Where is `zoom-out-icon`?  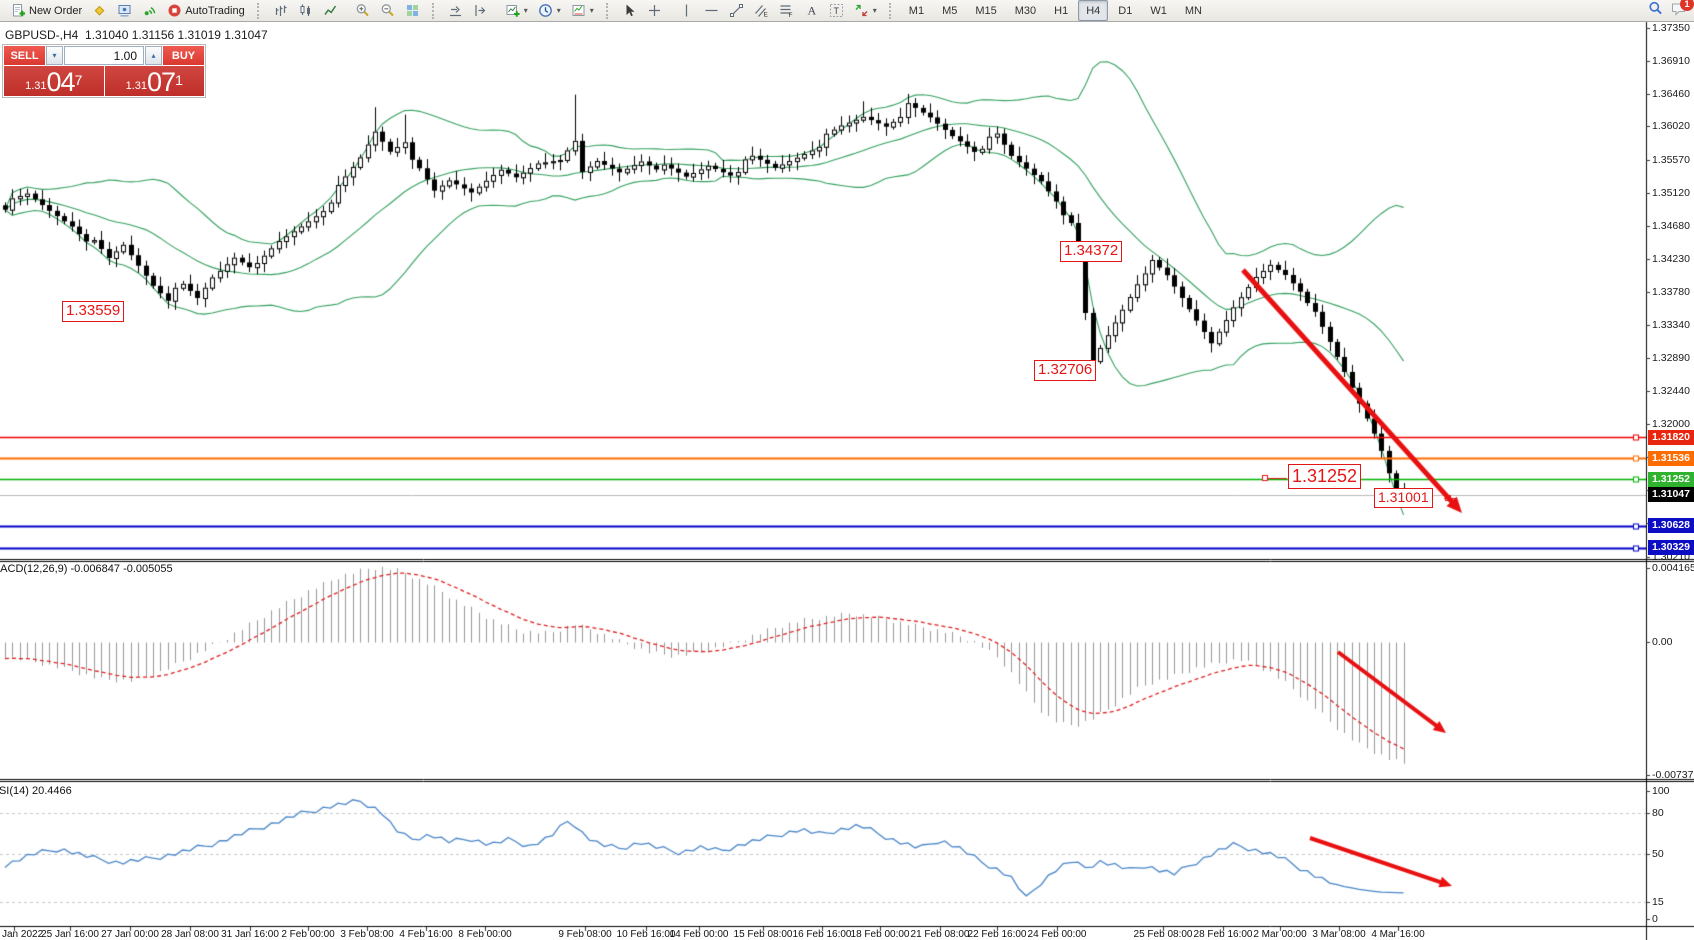 zoom-out-icon is located at coordinates (387, 10).